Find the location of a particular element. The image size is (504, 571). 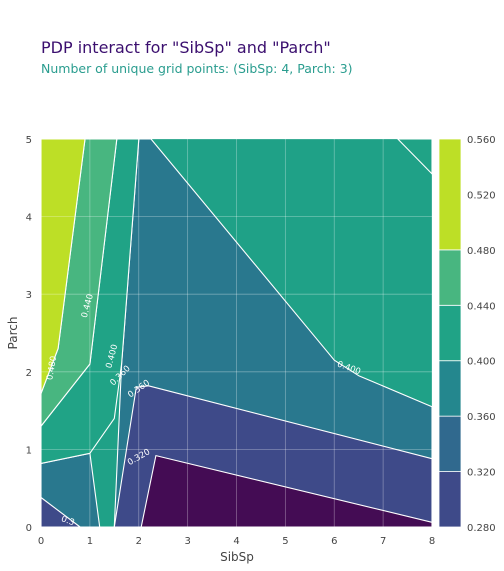

x-axis-ticks: 0 1 2 3 4 5 6 7 8 is located at coordinates (236, 541).